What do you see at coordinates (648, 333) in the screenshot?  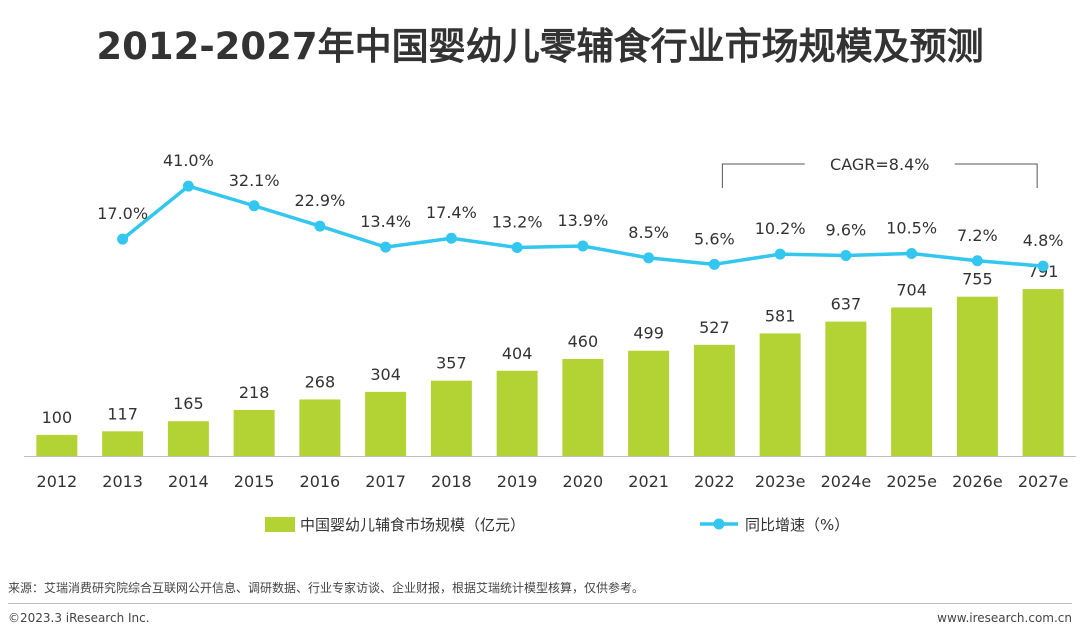 I see `bar-value-label: 499` at bounding box center [648, 333].